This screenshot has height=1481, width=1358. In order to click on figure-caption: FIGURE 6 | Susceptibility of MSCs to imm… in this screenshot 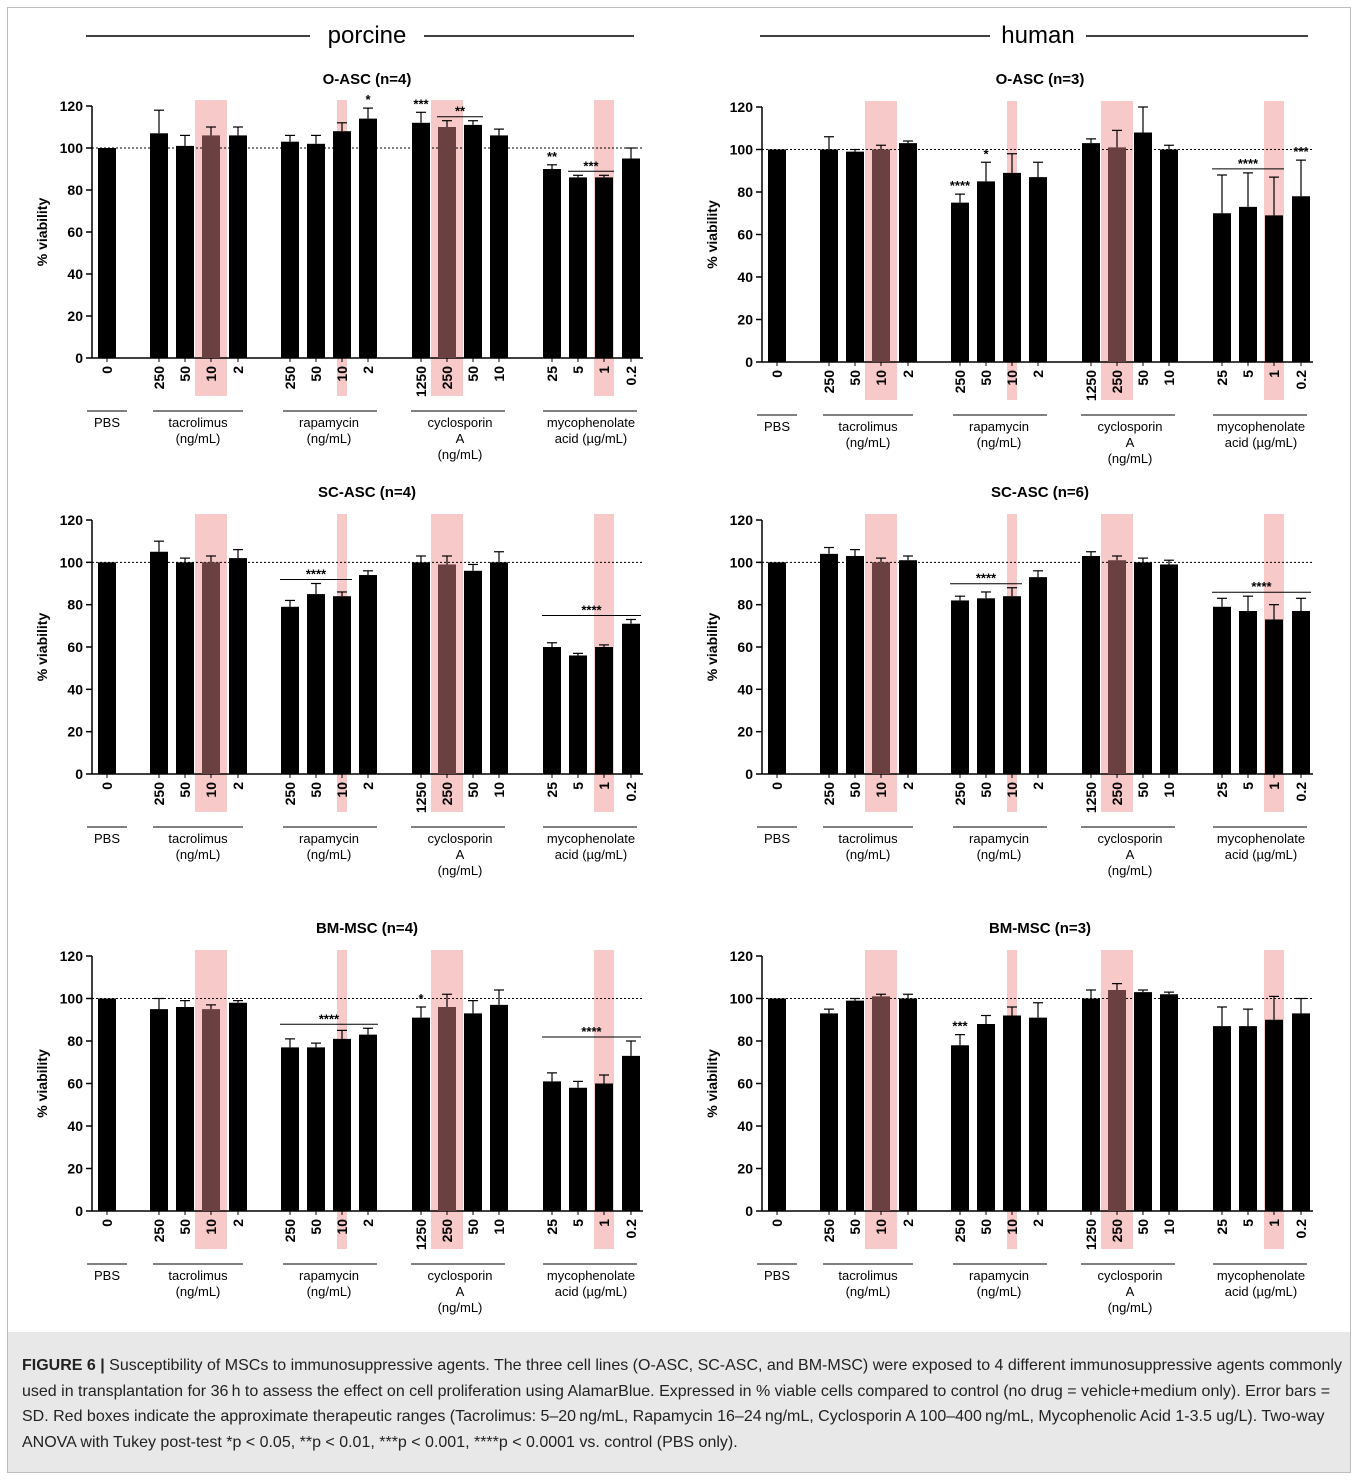, I will do `click(682, 1404)`.